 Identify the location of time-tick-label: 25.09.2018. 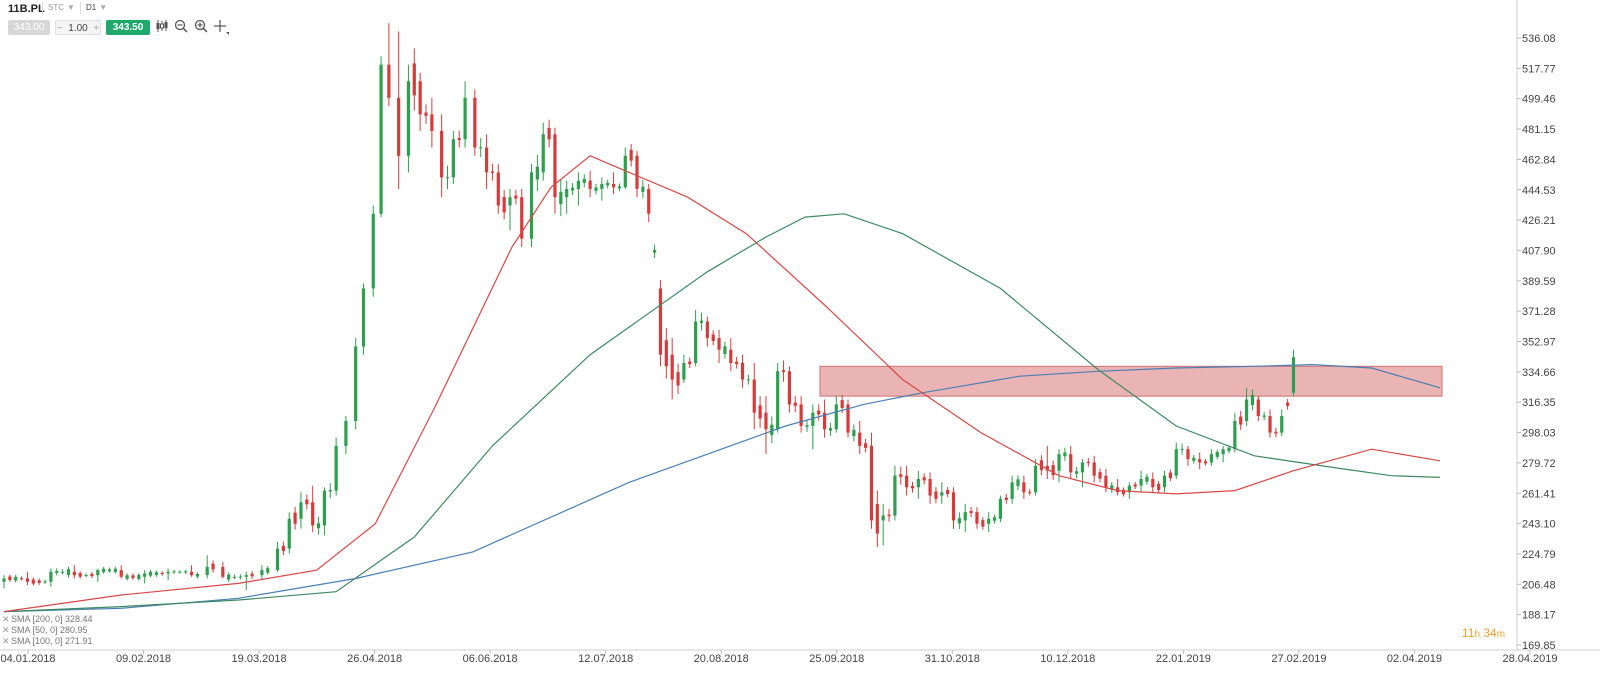
(836, 659).